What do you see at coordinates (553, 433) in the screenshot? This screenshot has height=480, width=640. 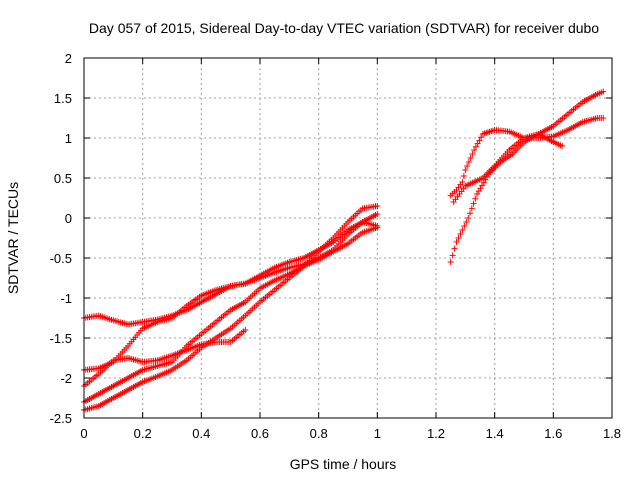 I see `x-tick-label: 1.6` at bounding box center [553, 433].